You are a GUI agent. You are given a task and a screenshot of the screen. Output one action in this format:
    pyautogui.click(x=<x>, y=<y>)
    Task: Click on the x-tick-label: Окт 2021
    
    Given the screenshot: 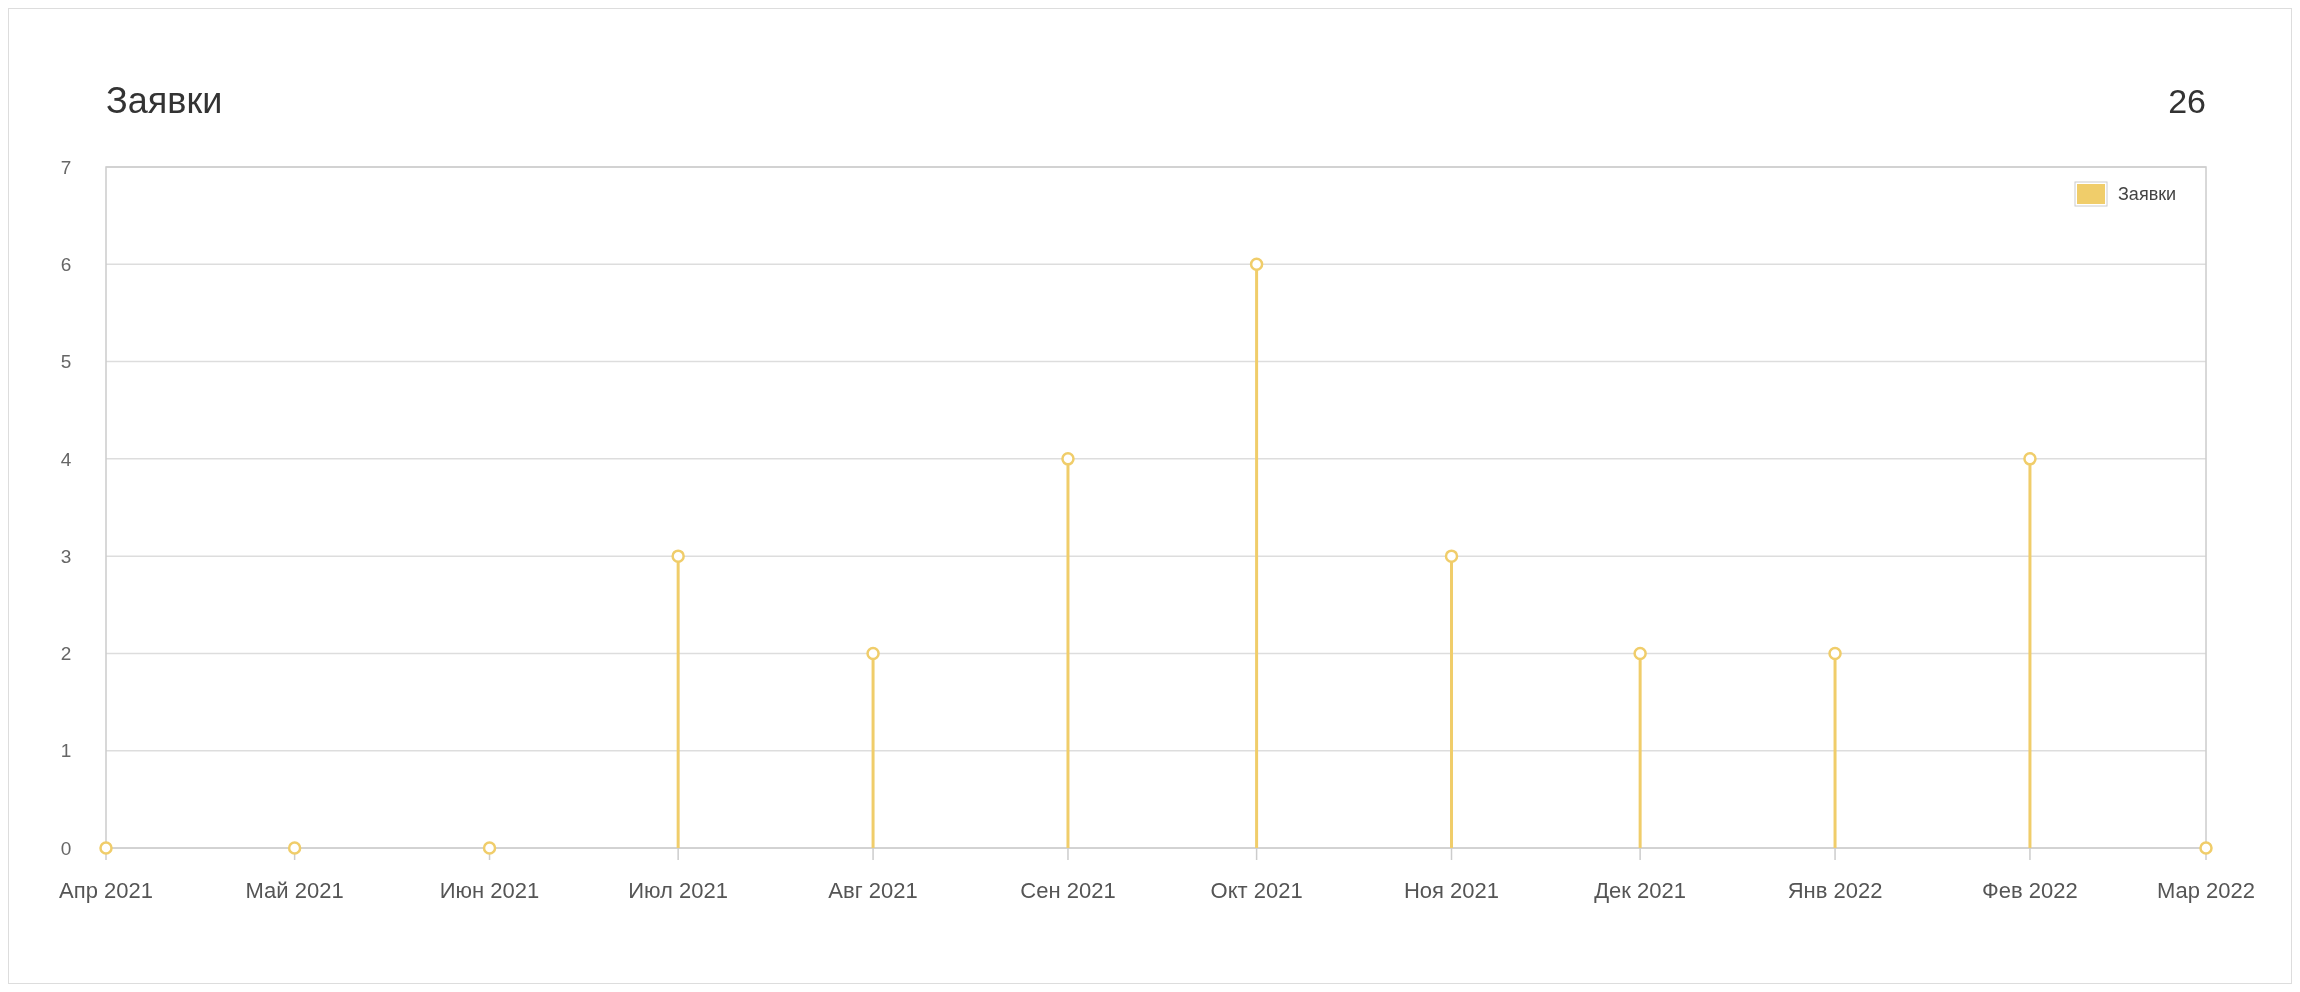 What is the action you would take?
    pyautogui.click(x=1256, y=890)
    